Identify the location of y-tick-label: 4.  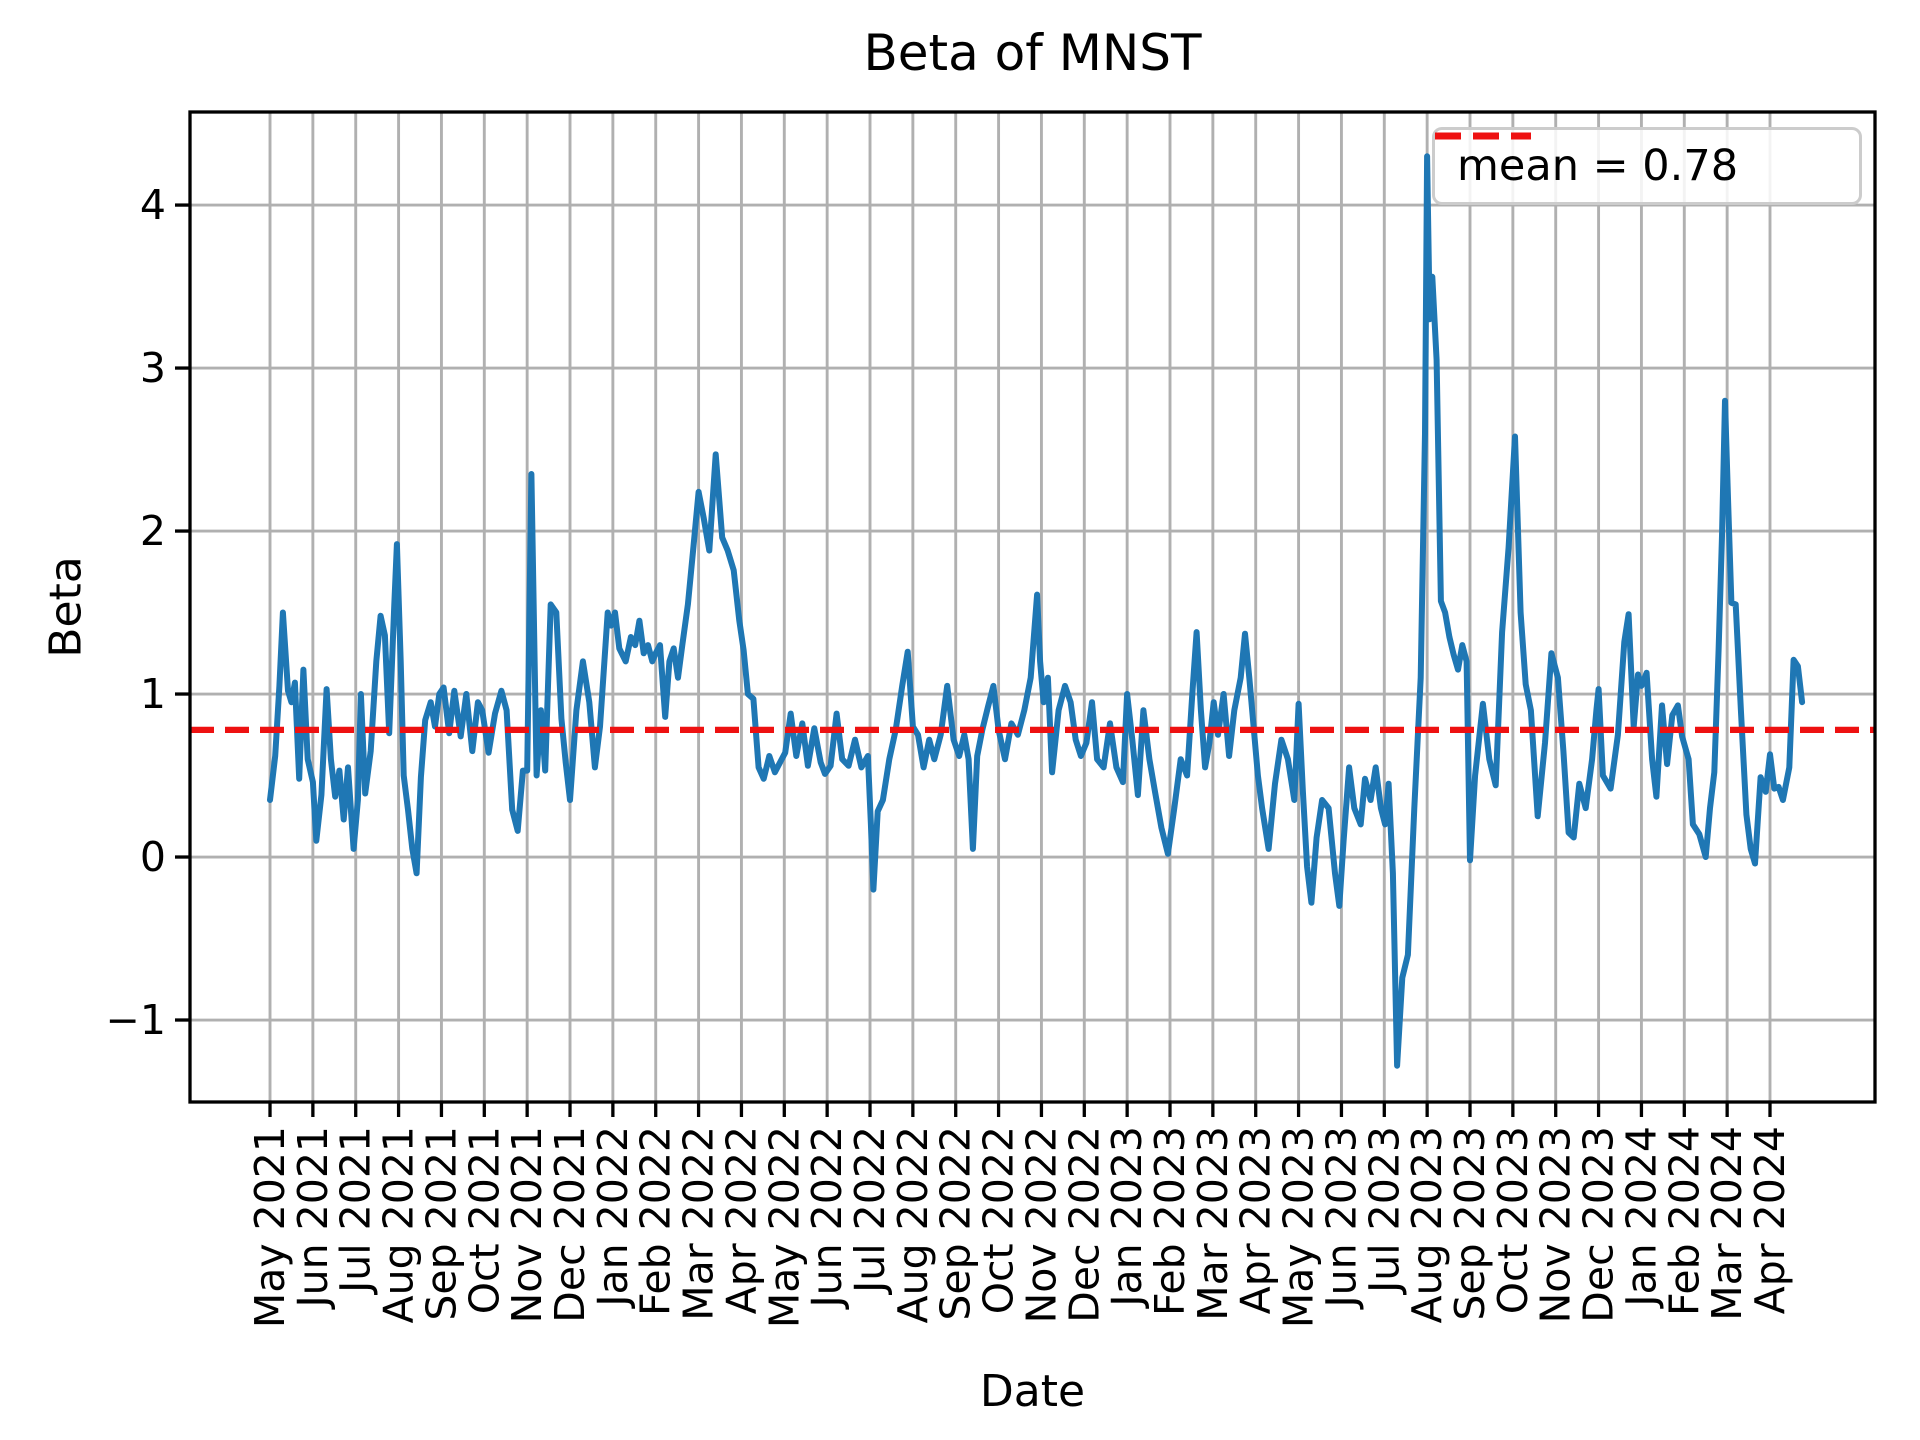
(153, 205).